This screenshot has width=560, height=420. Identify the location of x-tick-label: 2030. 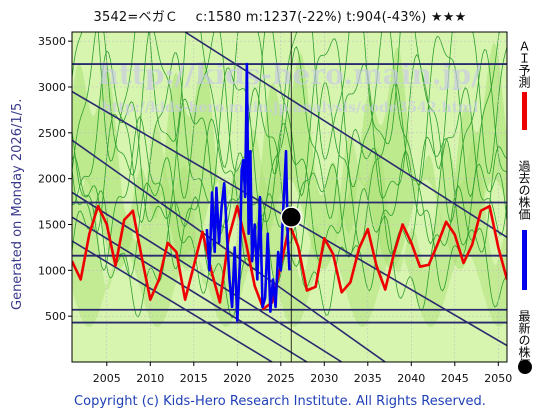
(324, 378).